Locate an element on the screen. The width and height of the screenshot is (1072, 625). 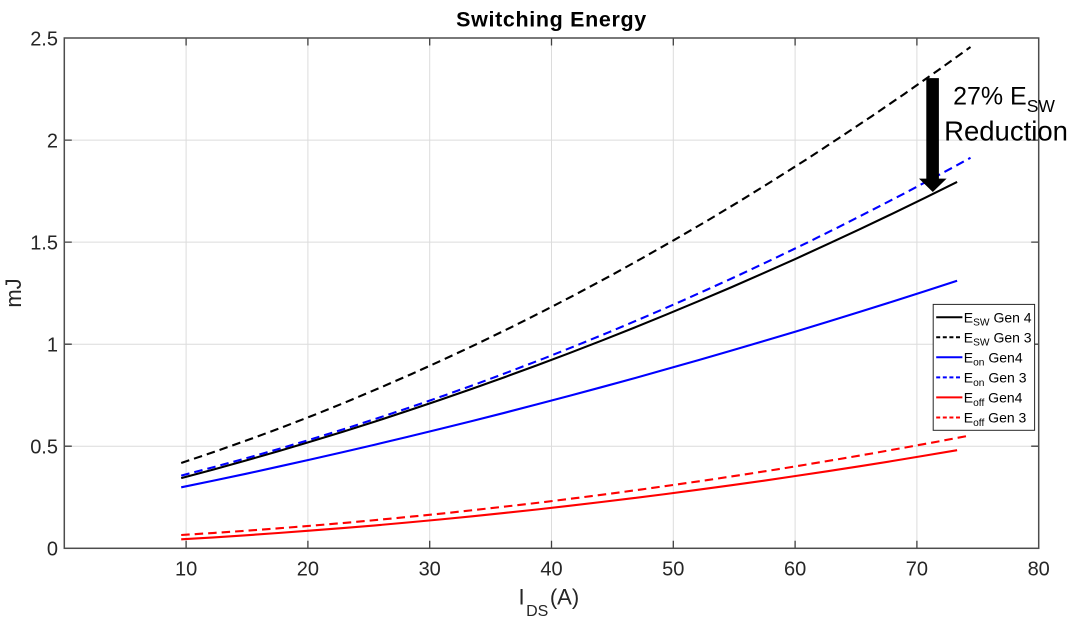
svg-text: 1.5 is located at coordinates (44, 243).